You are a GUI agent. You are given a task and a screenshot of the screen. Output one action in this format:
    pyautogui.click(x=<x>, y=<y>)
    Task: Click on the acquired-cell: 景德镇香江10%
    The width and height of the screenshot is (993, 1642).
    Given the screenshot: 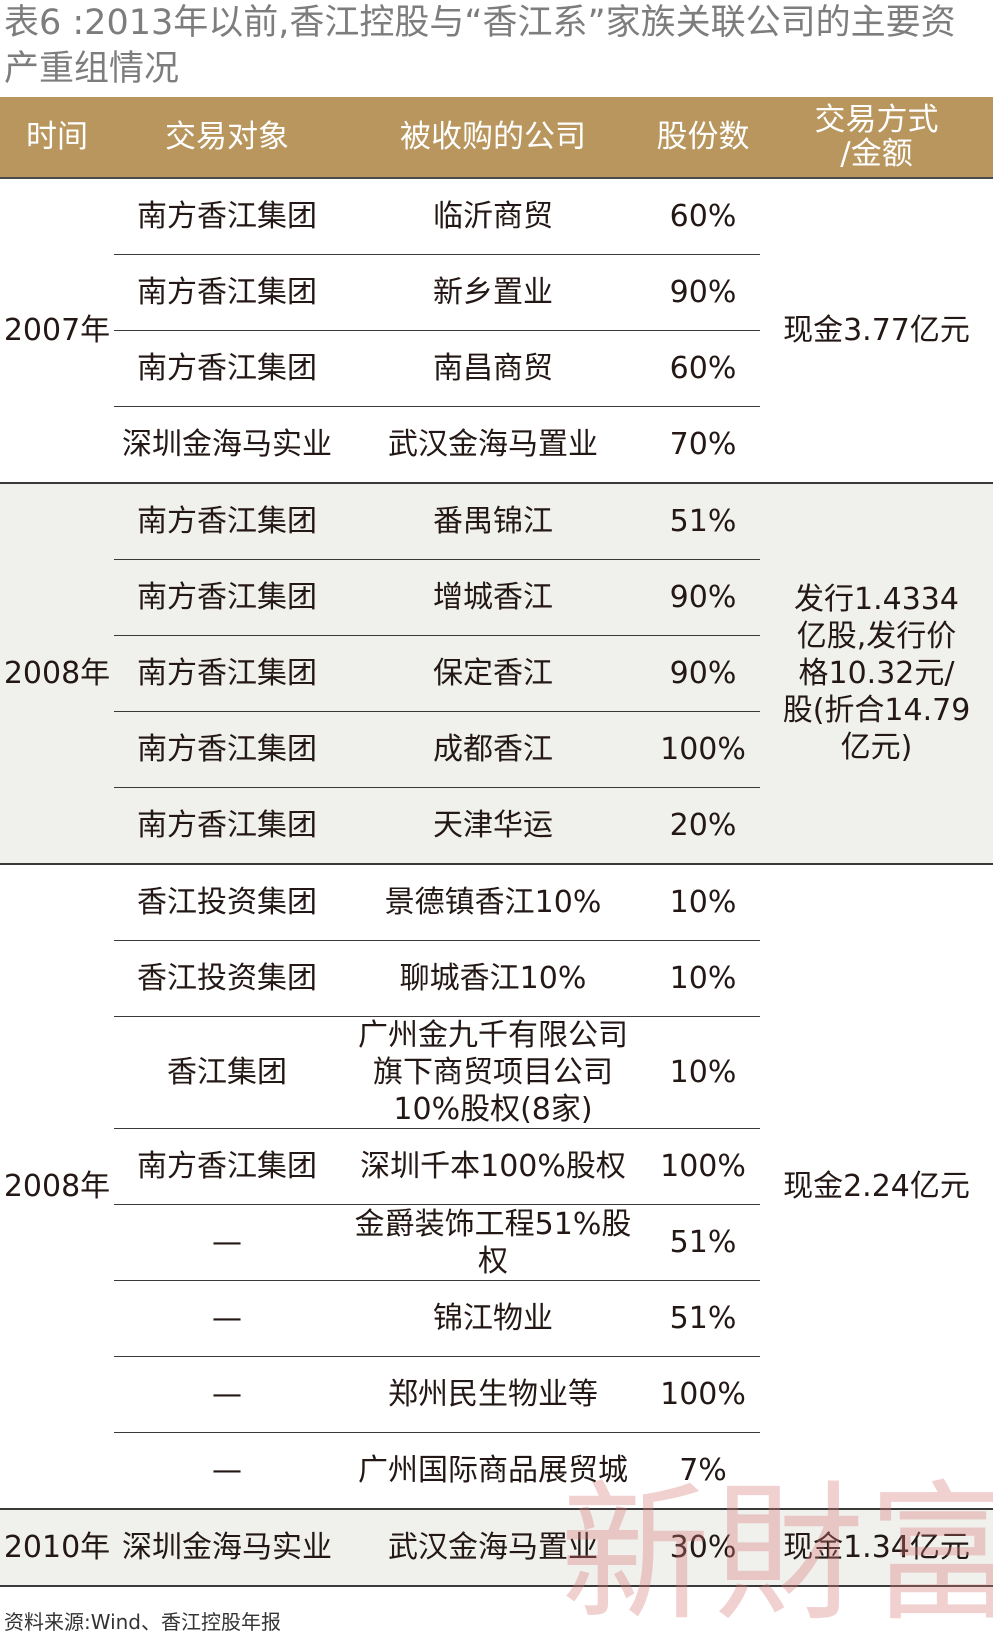 What is the action you would take?
    pyautogui.click(x=493, y=902)
    